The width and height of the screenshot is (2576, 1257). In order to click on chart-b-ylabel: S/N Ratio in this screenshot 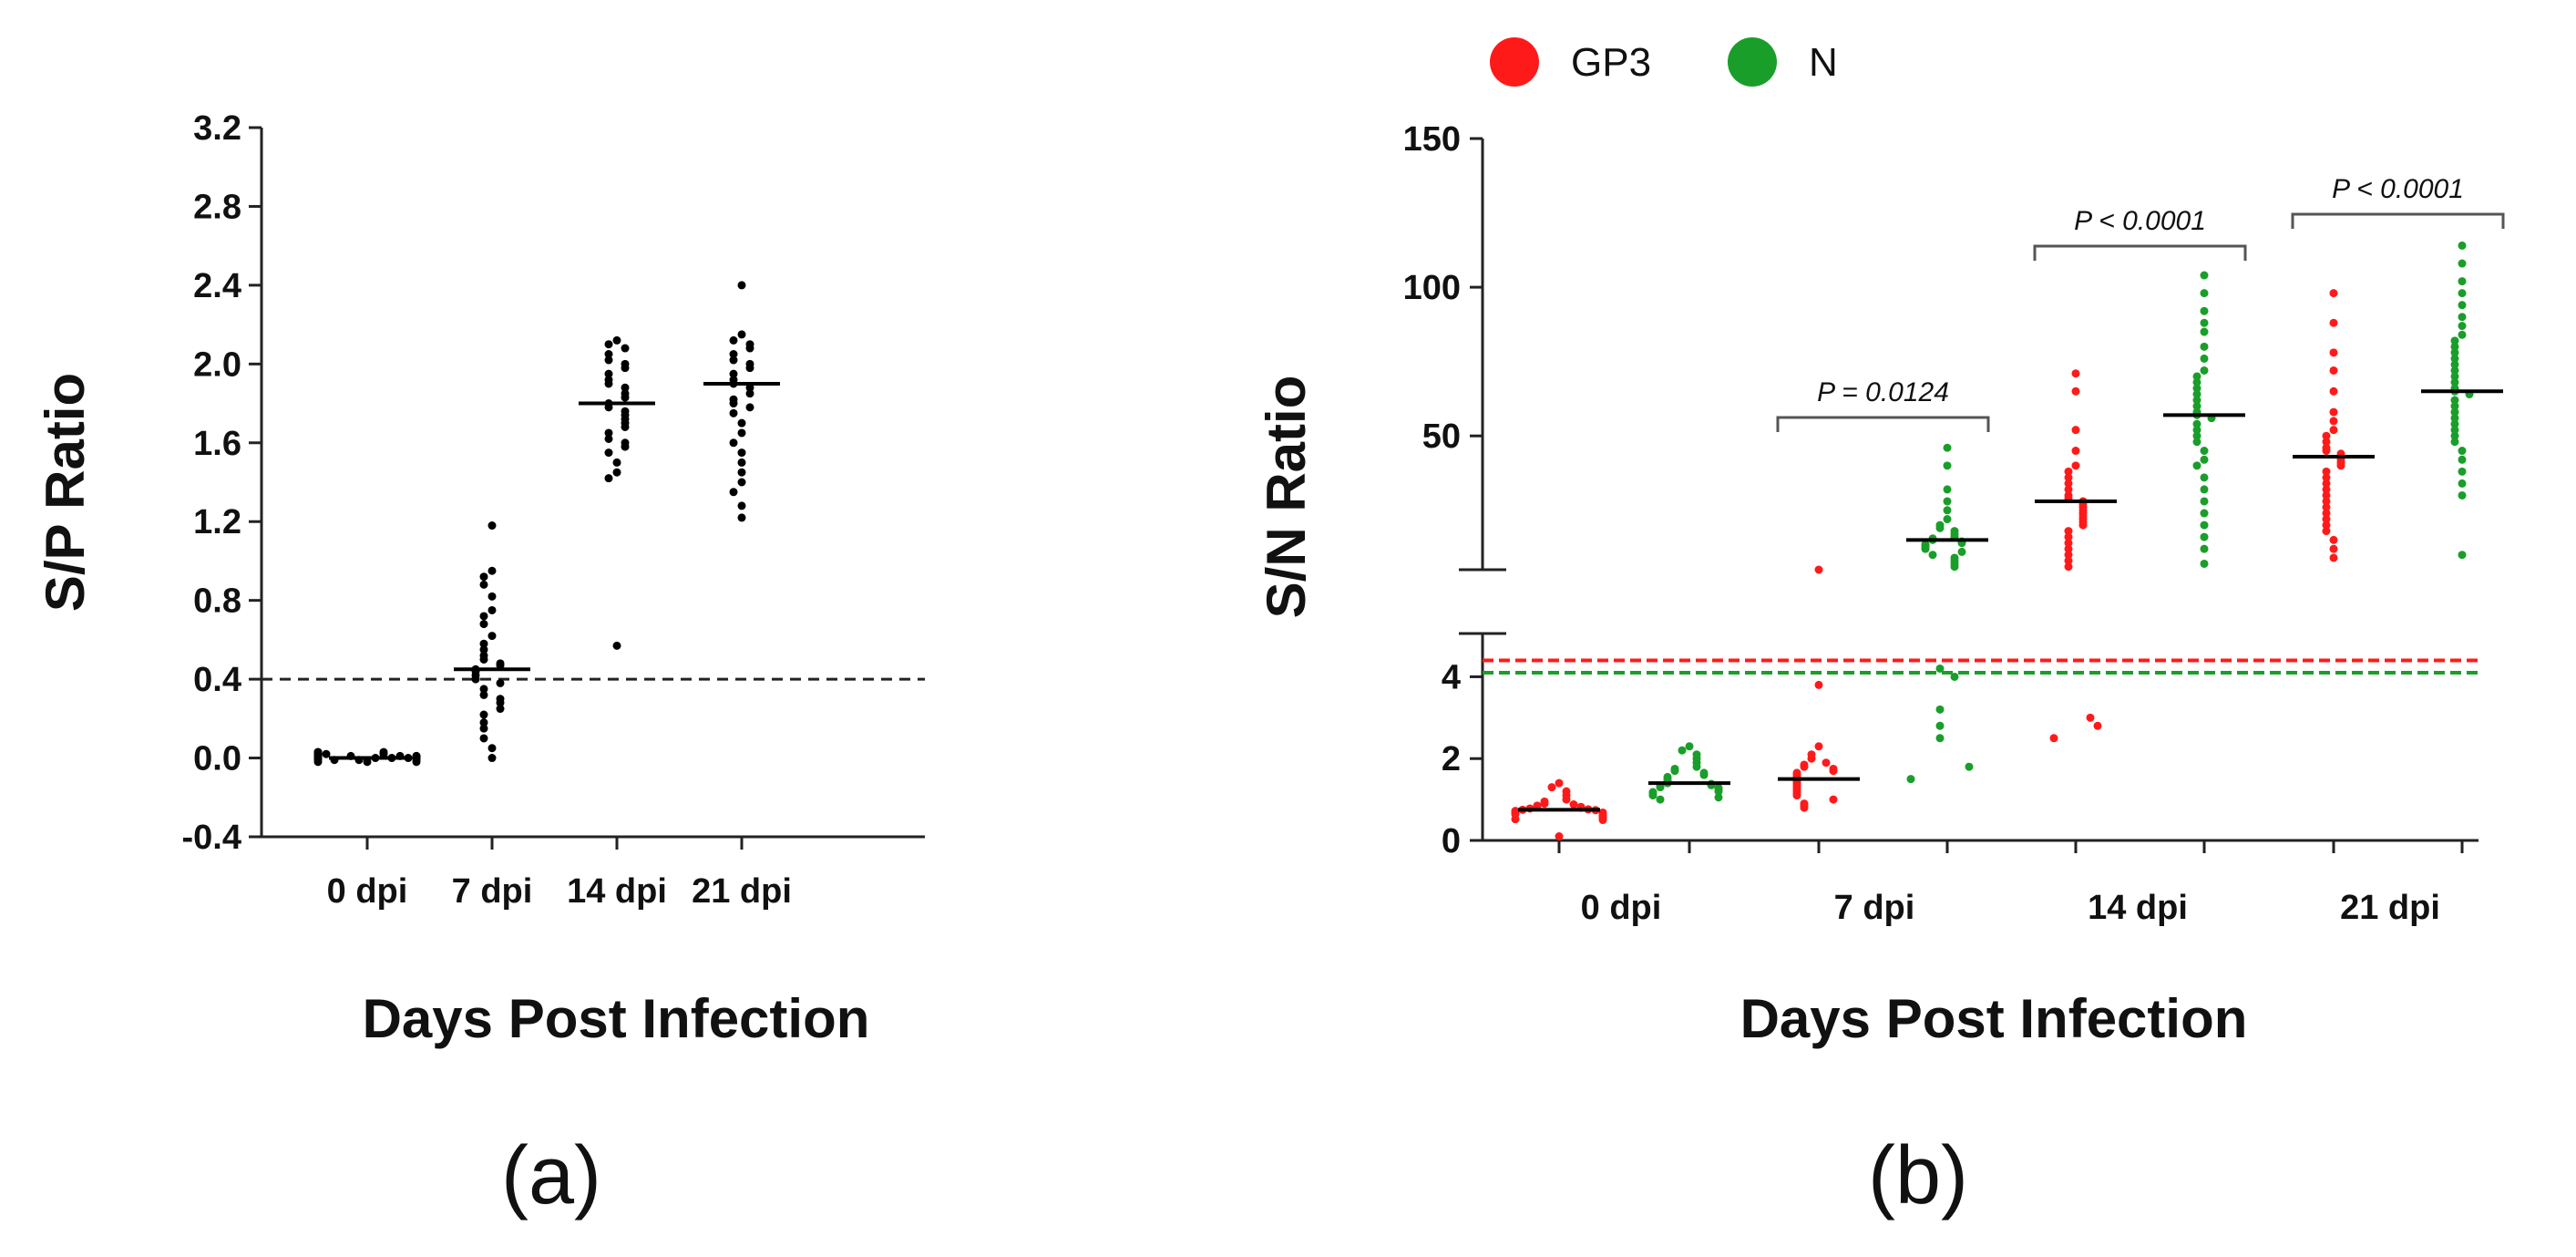, I will do `click(1287, 498)`.